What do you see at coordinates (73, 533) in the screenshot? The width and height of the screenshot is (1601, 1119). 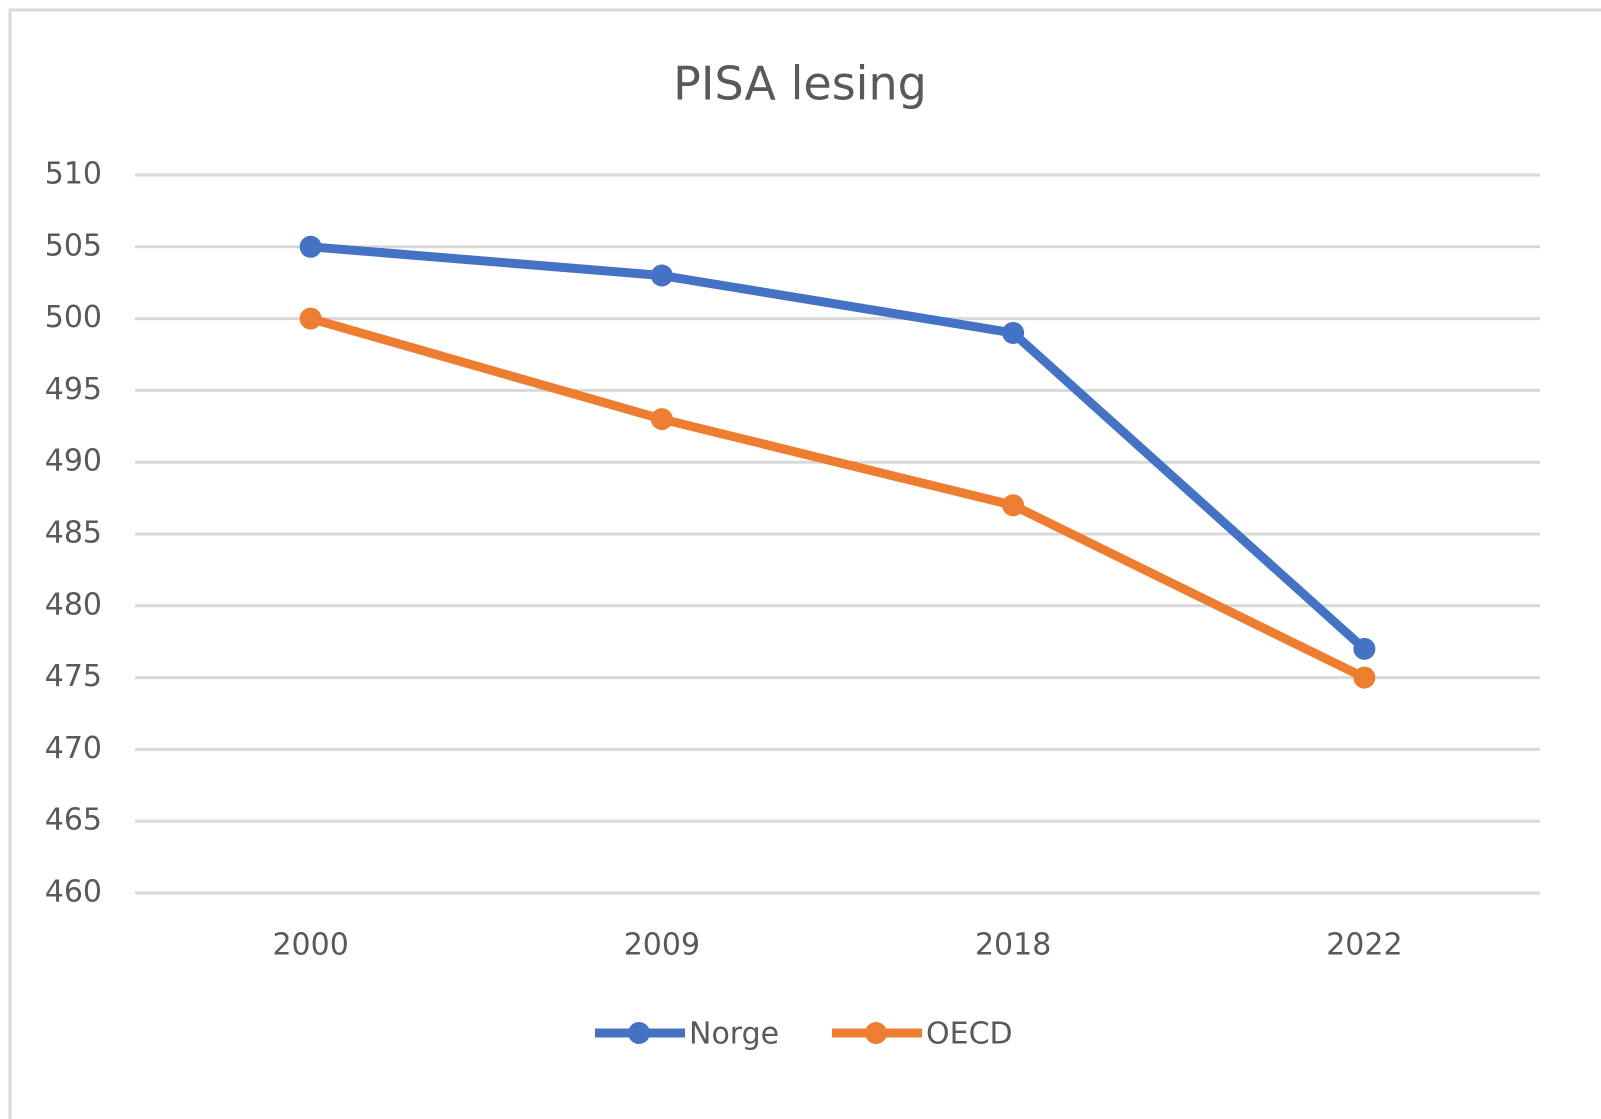 I see `y-tick-label: 485` at bounding box center [73, 533].